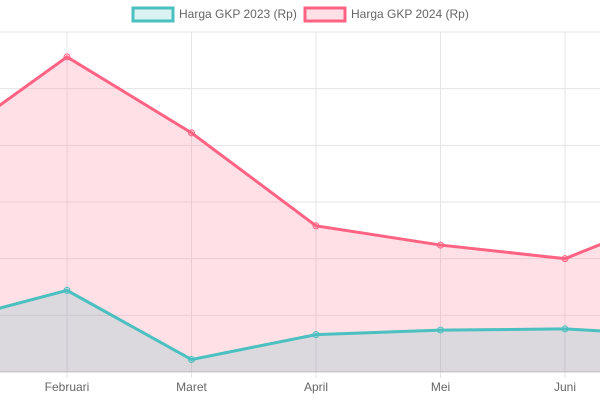  I want to click on legend: Harga GKP 2023 (Rp) Harga GKP 2024 (Rp), so click(300, 14).